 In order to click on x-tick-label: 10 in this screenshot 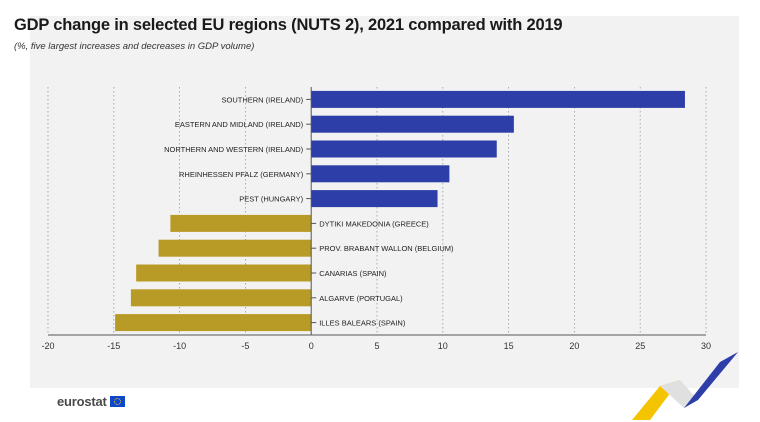, I will do `click(443, 346)`.